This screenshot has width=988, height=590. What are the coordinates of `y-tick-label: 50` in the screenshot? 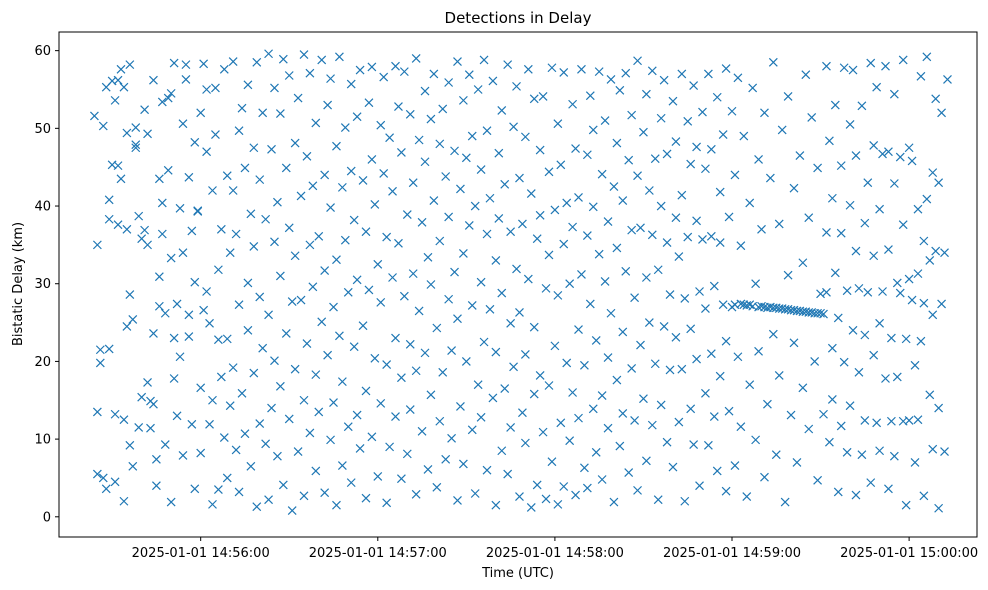 It's located at (42, 129).